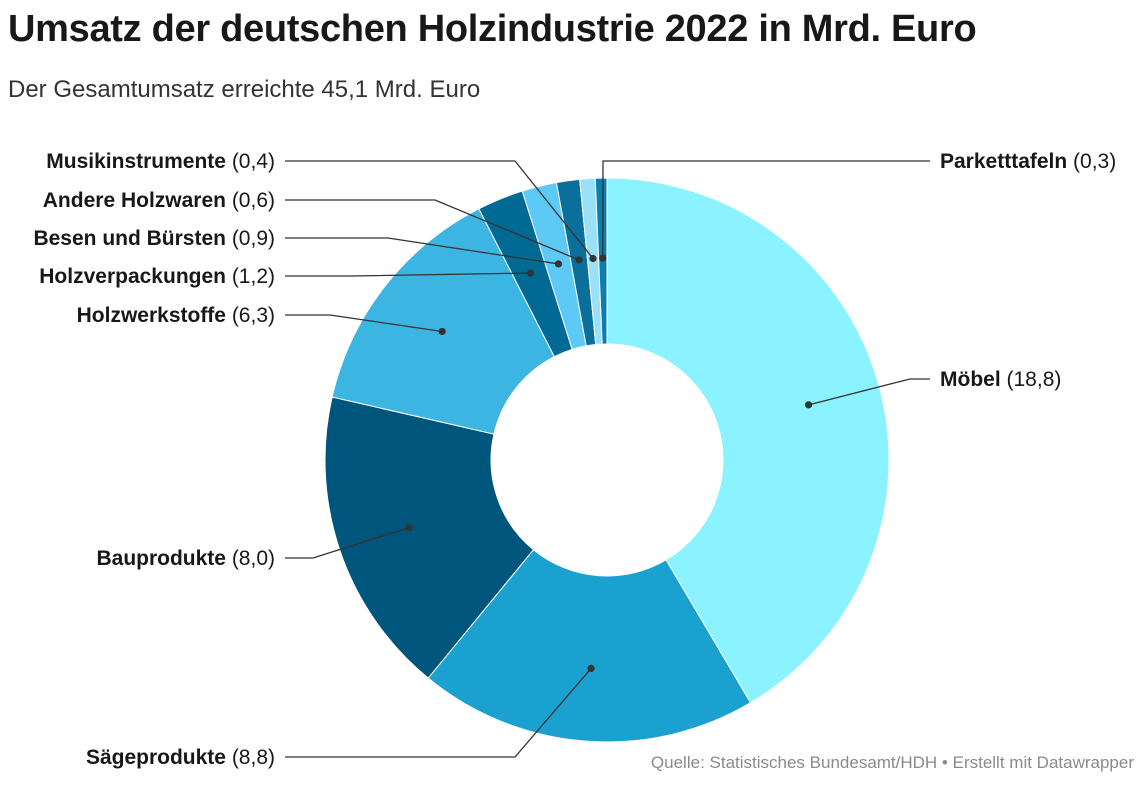 Image resolution: width=1144 pixels, height=785 pixels. Describe the element at coordinates (129, 238) in the screenshot. I see `label-name: Besen und Bürsten` at that location.